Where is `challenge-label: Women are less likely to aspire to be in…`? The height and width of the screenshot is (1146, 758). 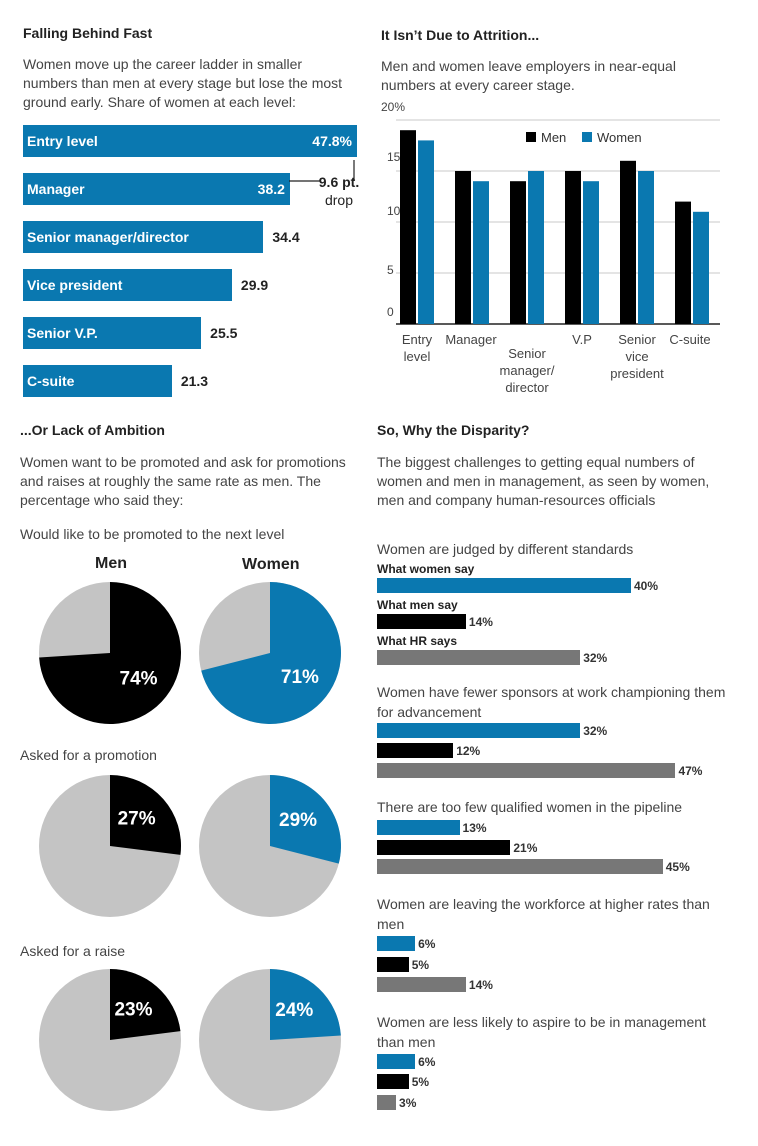 challenge-label: Women are less likely to aspire to be in… is located at coordinates (541, 1032).